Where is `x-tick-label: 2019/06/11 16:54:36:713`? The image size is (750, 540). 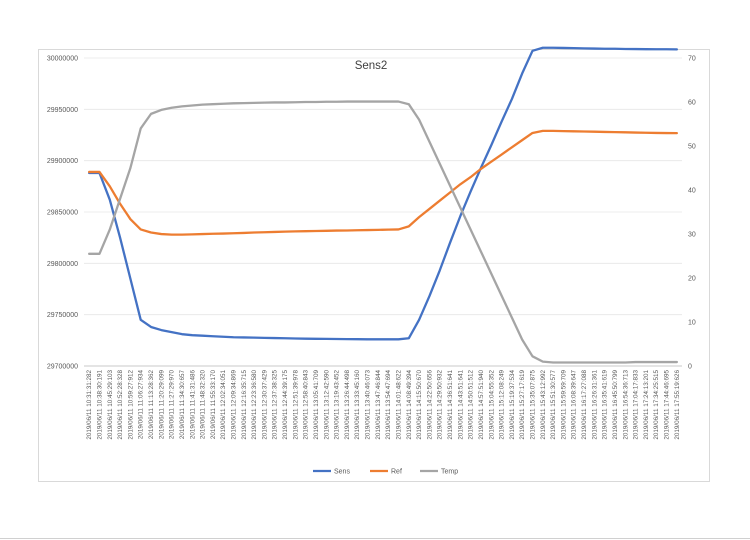
x-tick-label: 2019/06/11 16:54:36:713 is located at coordinates (625, 405).